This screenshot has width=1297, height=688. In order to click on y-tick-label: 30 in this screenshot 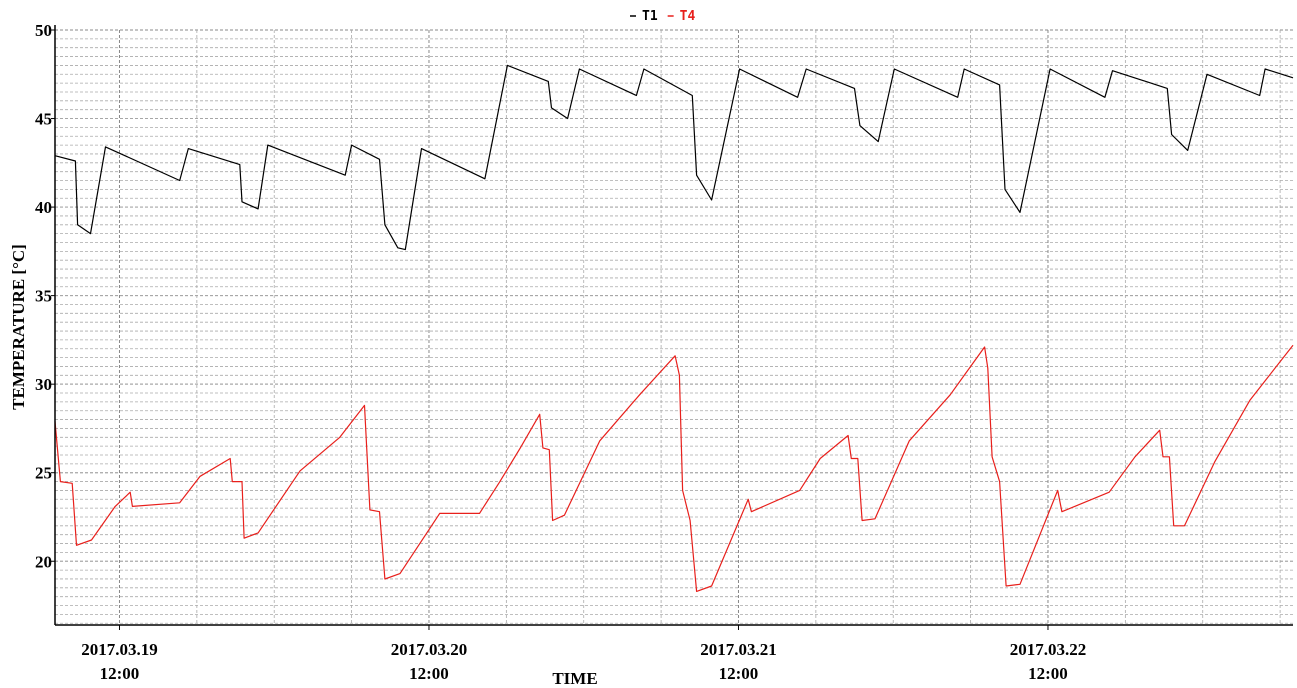, I will do `click(43, 384)`.